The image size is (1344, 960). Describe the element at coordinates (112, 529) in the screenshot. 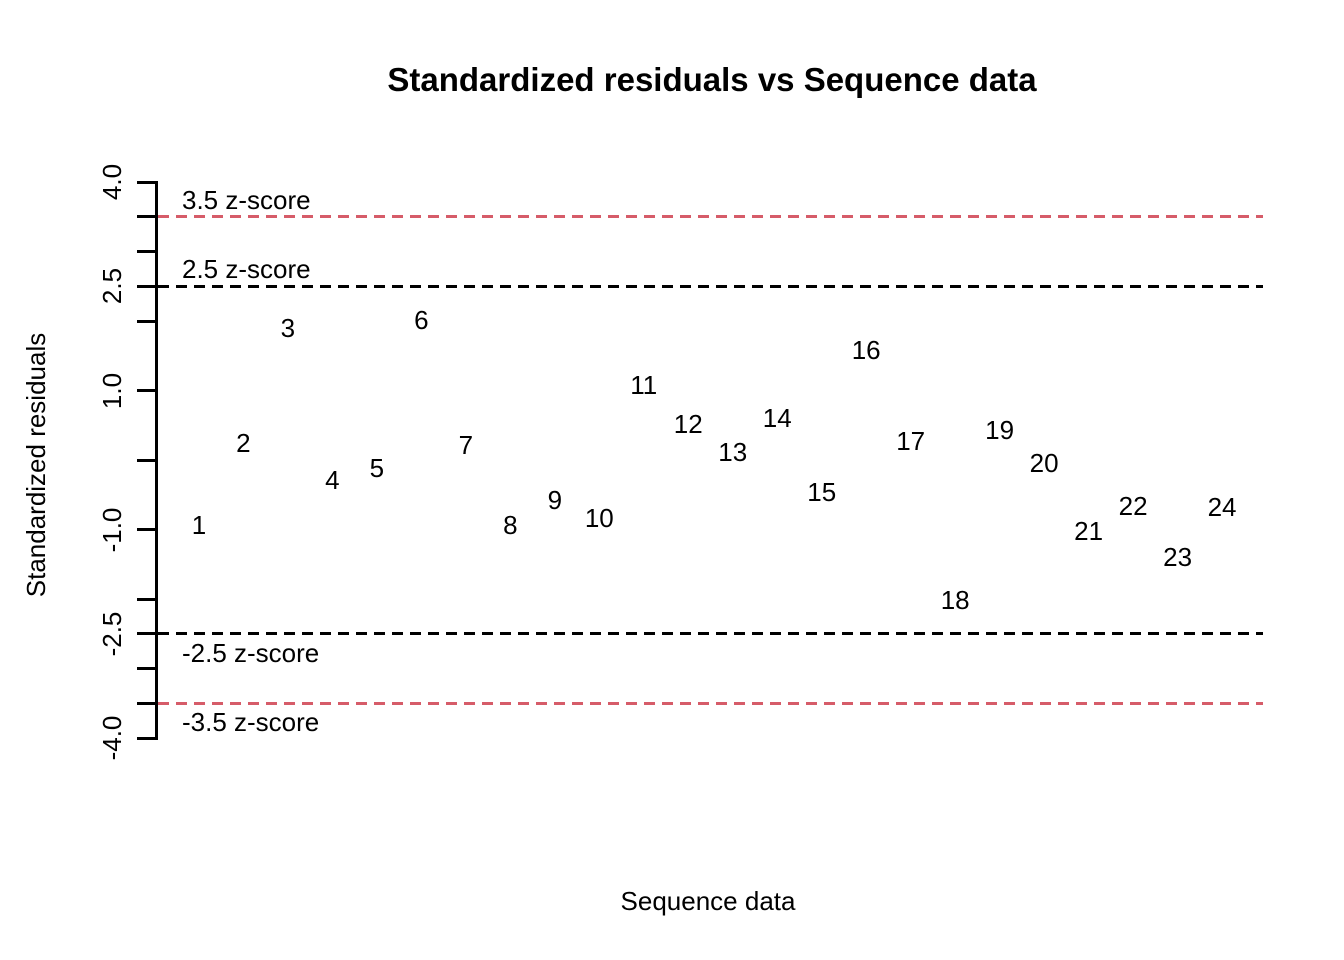

I see `y-axis-tick-label: -1.0` at that location.